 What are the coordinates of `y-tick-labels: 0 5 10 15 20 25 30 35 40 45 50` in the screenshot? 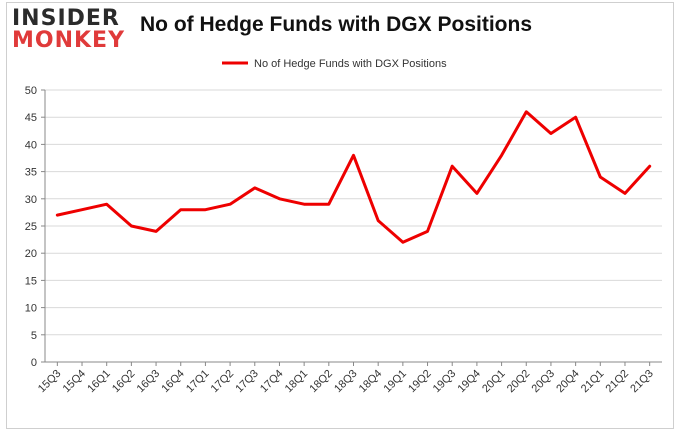 It's located at (31, 227).